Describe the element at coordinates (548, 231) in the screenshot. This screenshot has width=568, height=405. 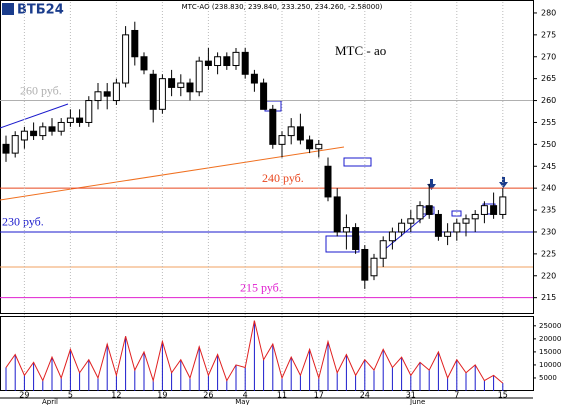
I see `y-tick-label: 230` at that location.